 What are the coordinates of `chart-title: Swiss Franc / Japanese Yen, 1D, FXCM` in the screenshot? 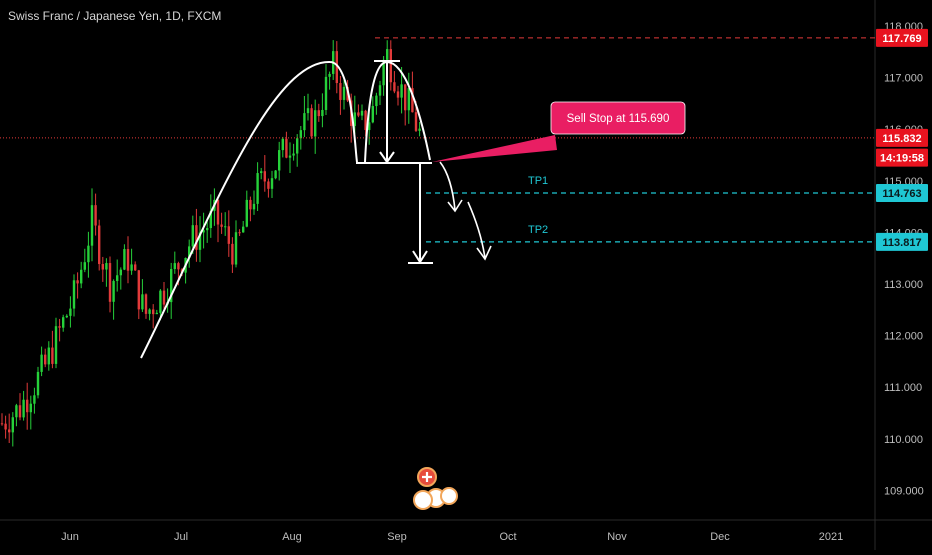 It's located at (115, 16).